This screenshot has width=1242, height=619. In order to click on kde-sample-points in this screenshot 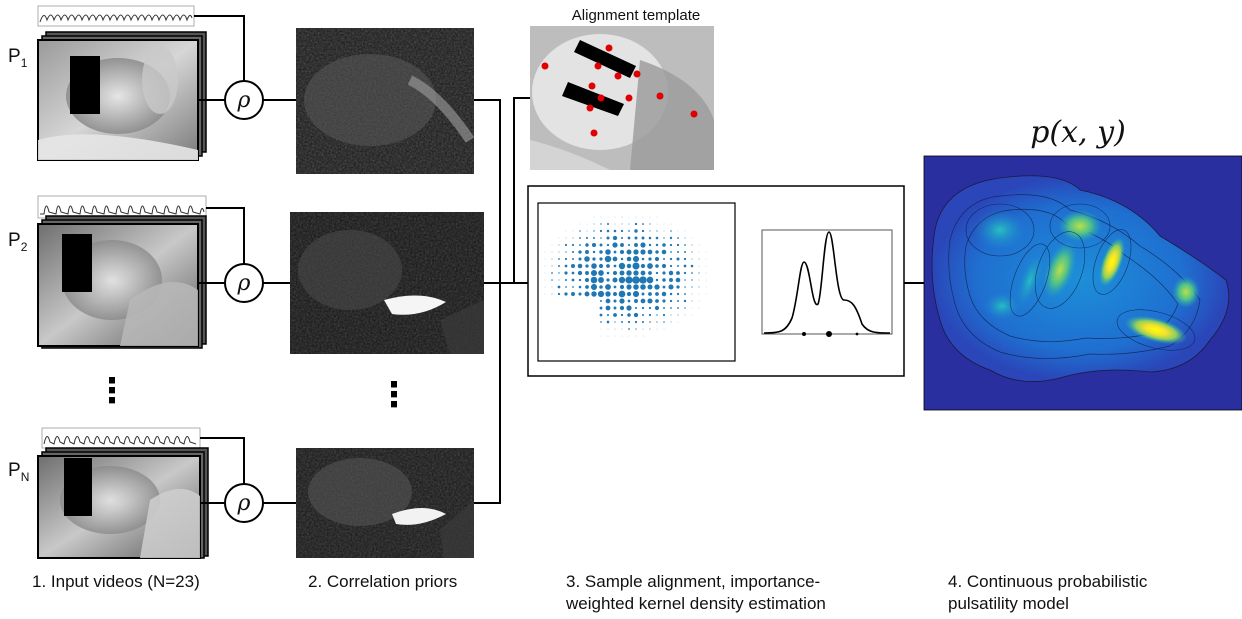, I will do `click(830, 334)`.